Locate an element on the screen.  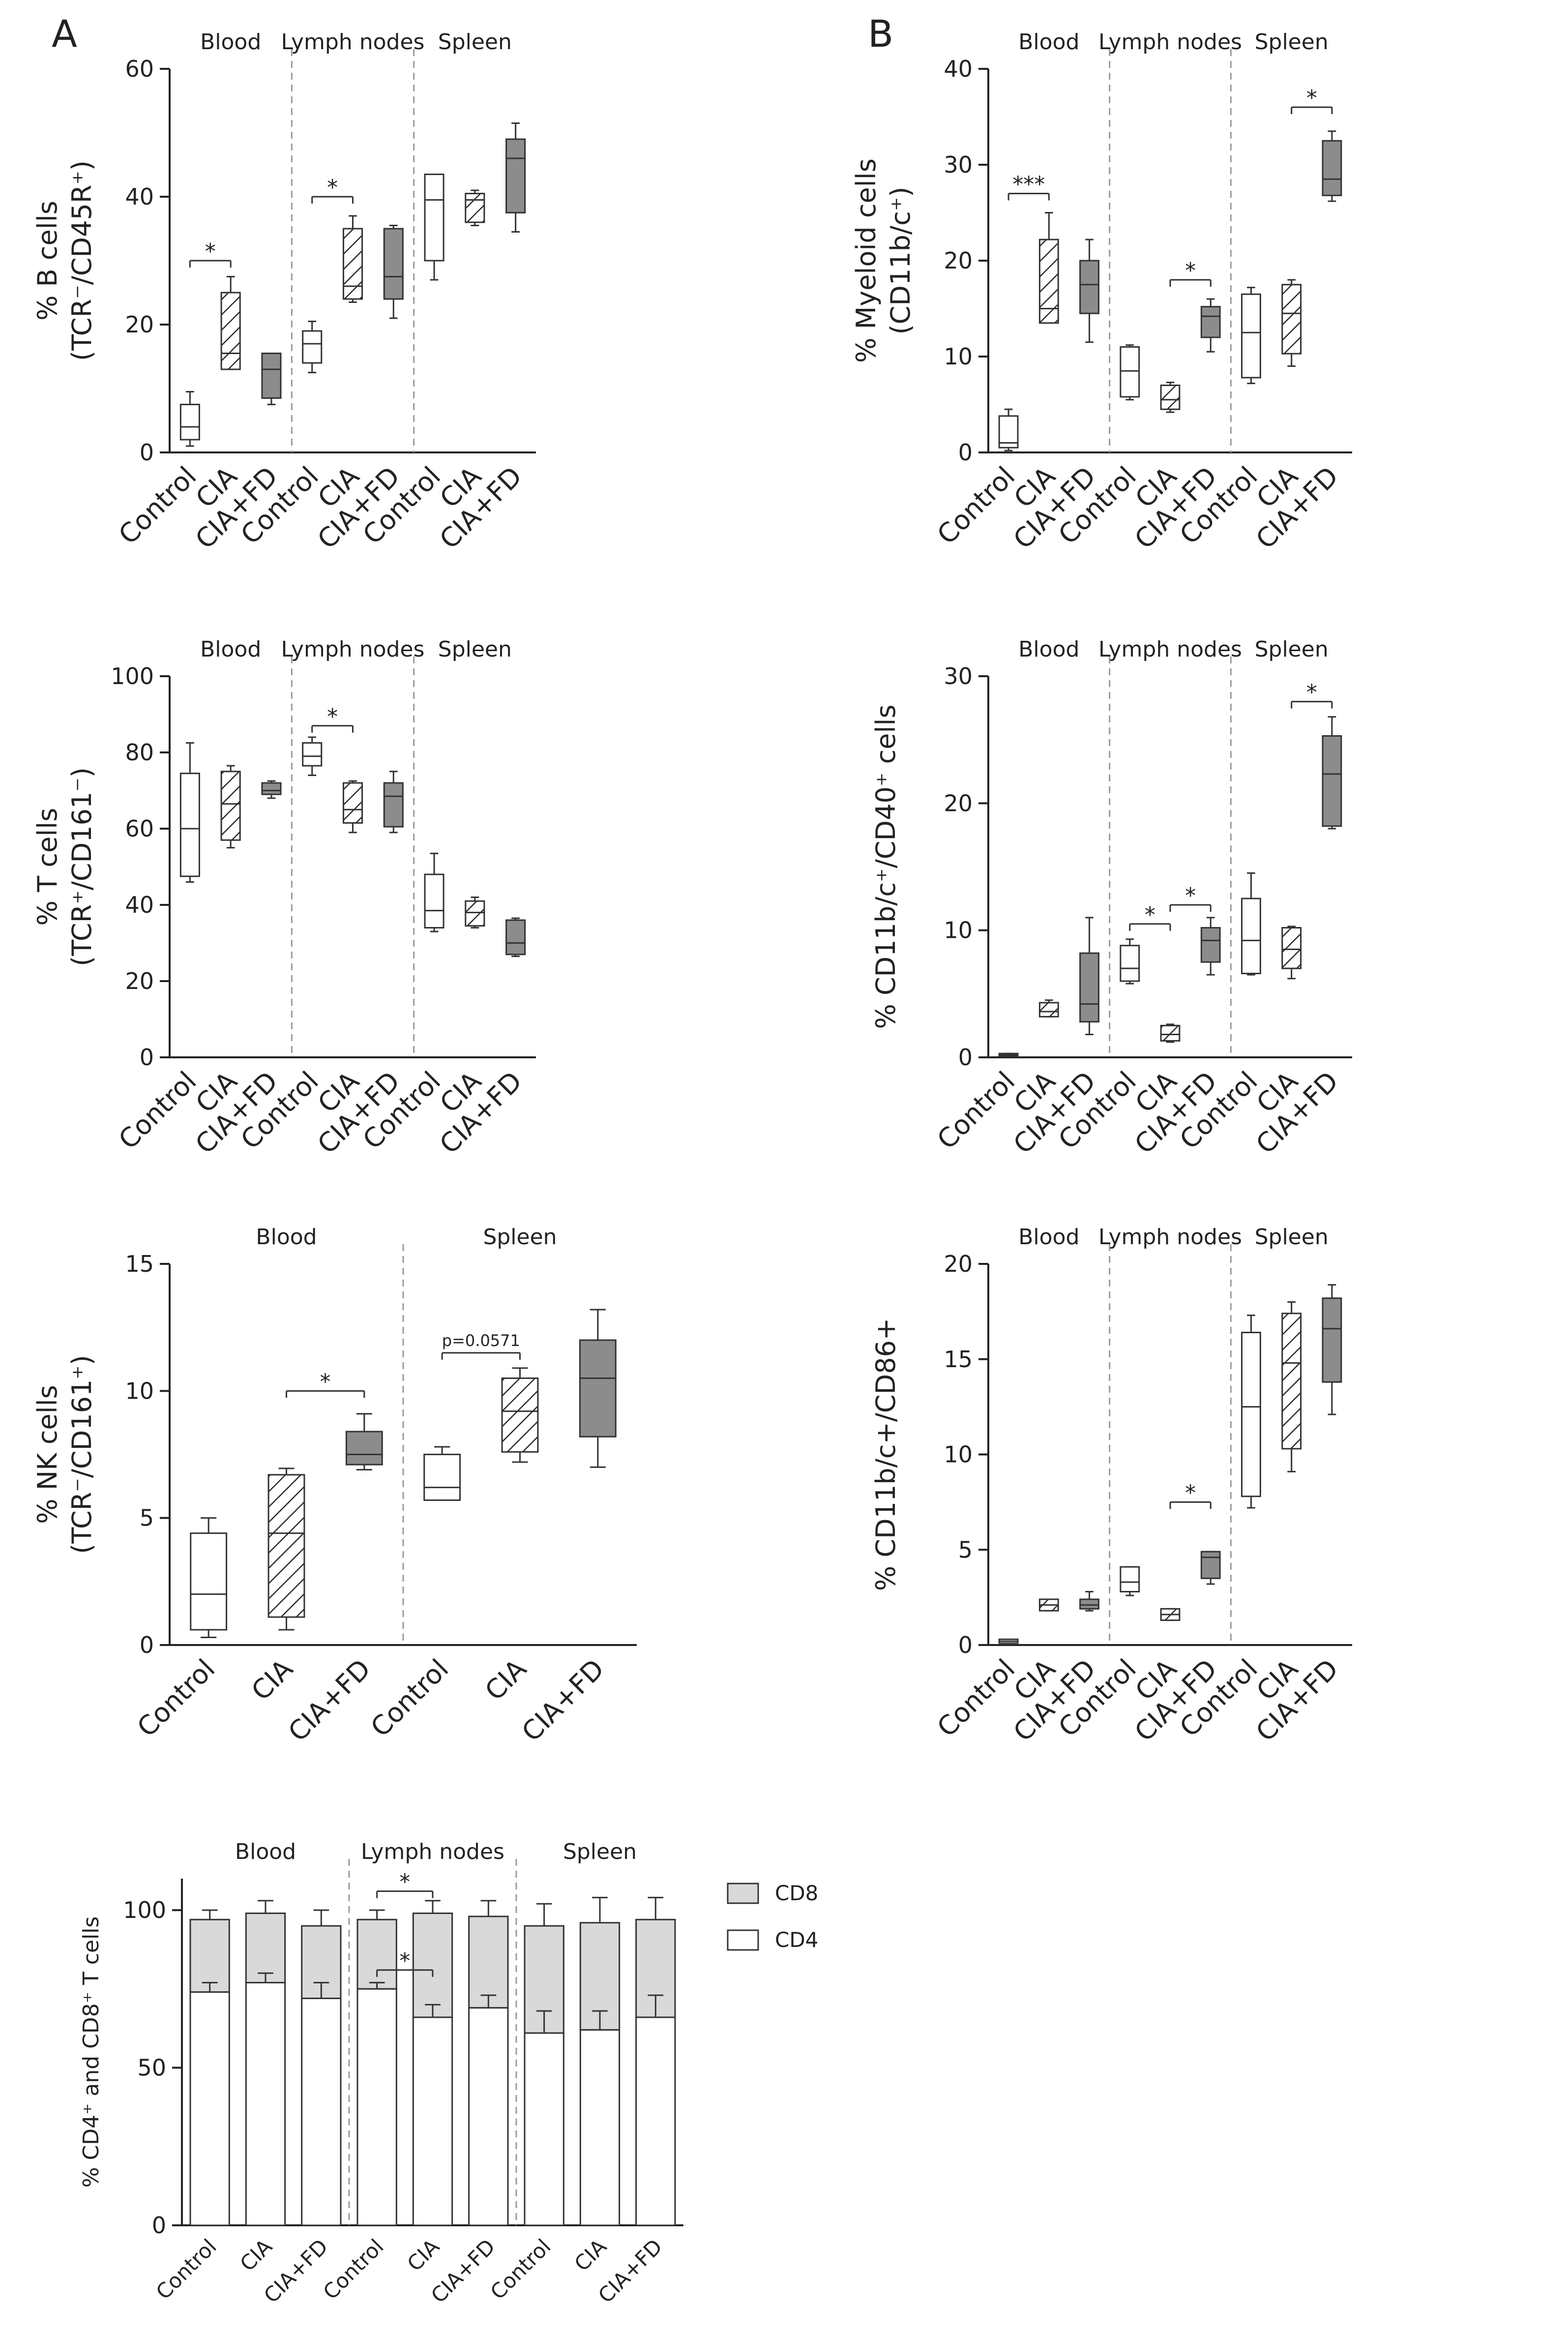
bar-cd8 is located at coordinates (376, 1954).